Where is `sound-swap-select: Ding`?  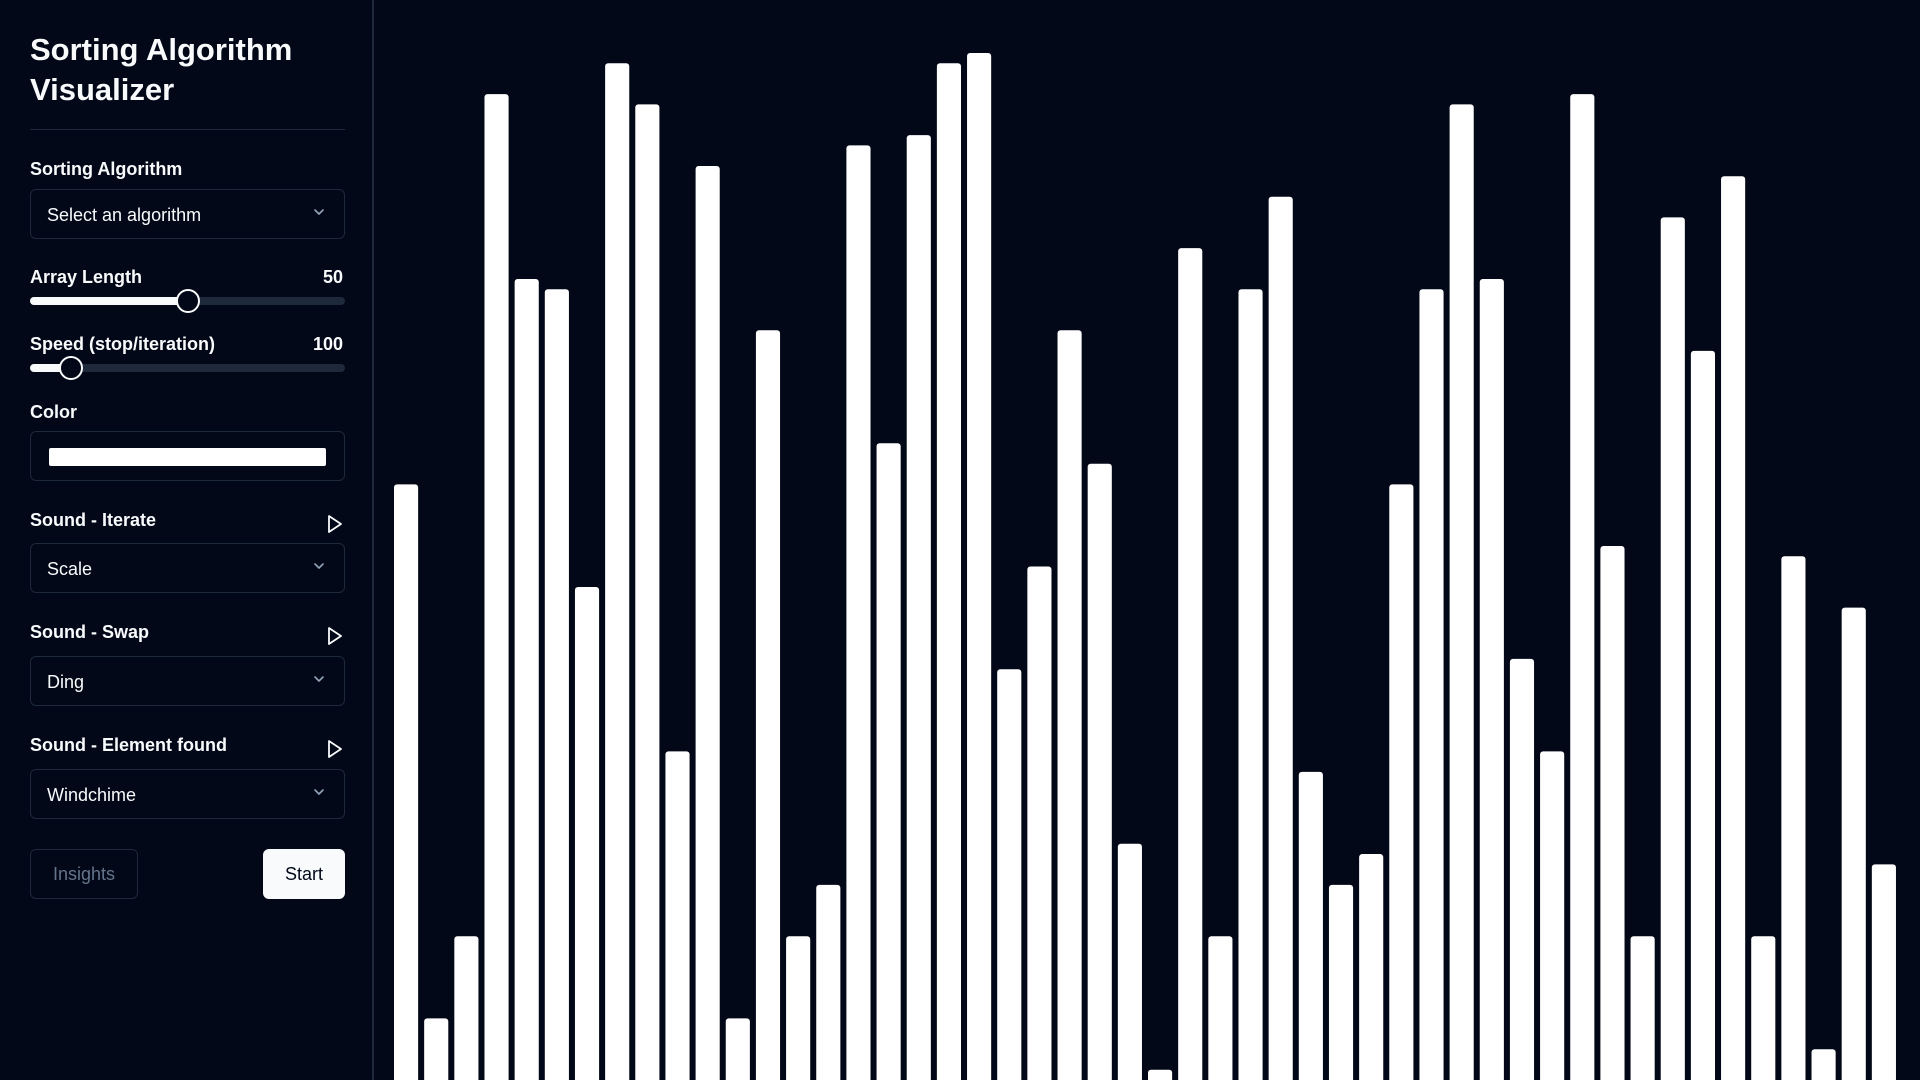
sound-swap-select: Ding is located at coordinates (187, 681).